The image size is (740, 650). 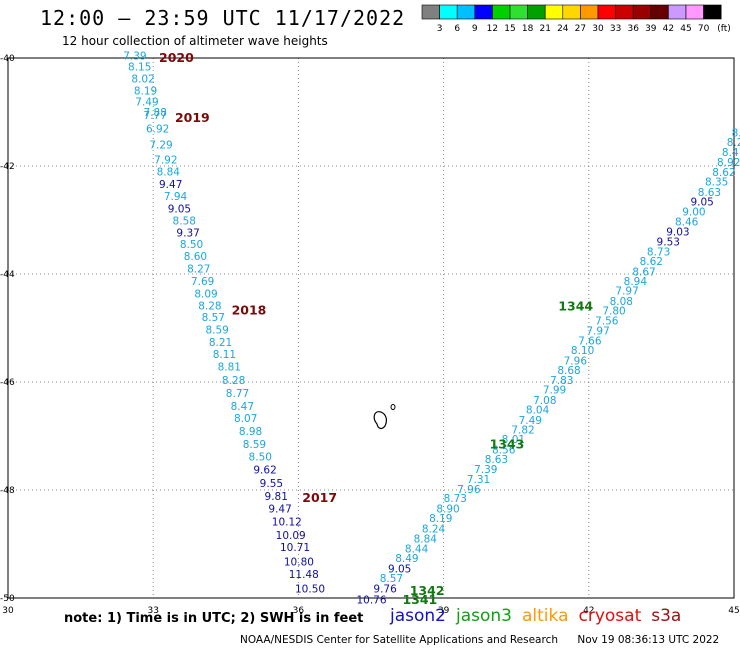 I want to click on wave-height-value: 8.46, so click(x=687, y=223).